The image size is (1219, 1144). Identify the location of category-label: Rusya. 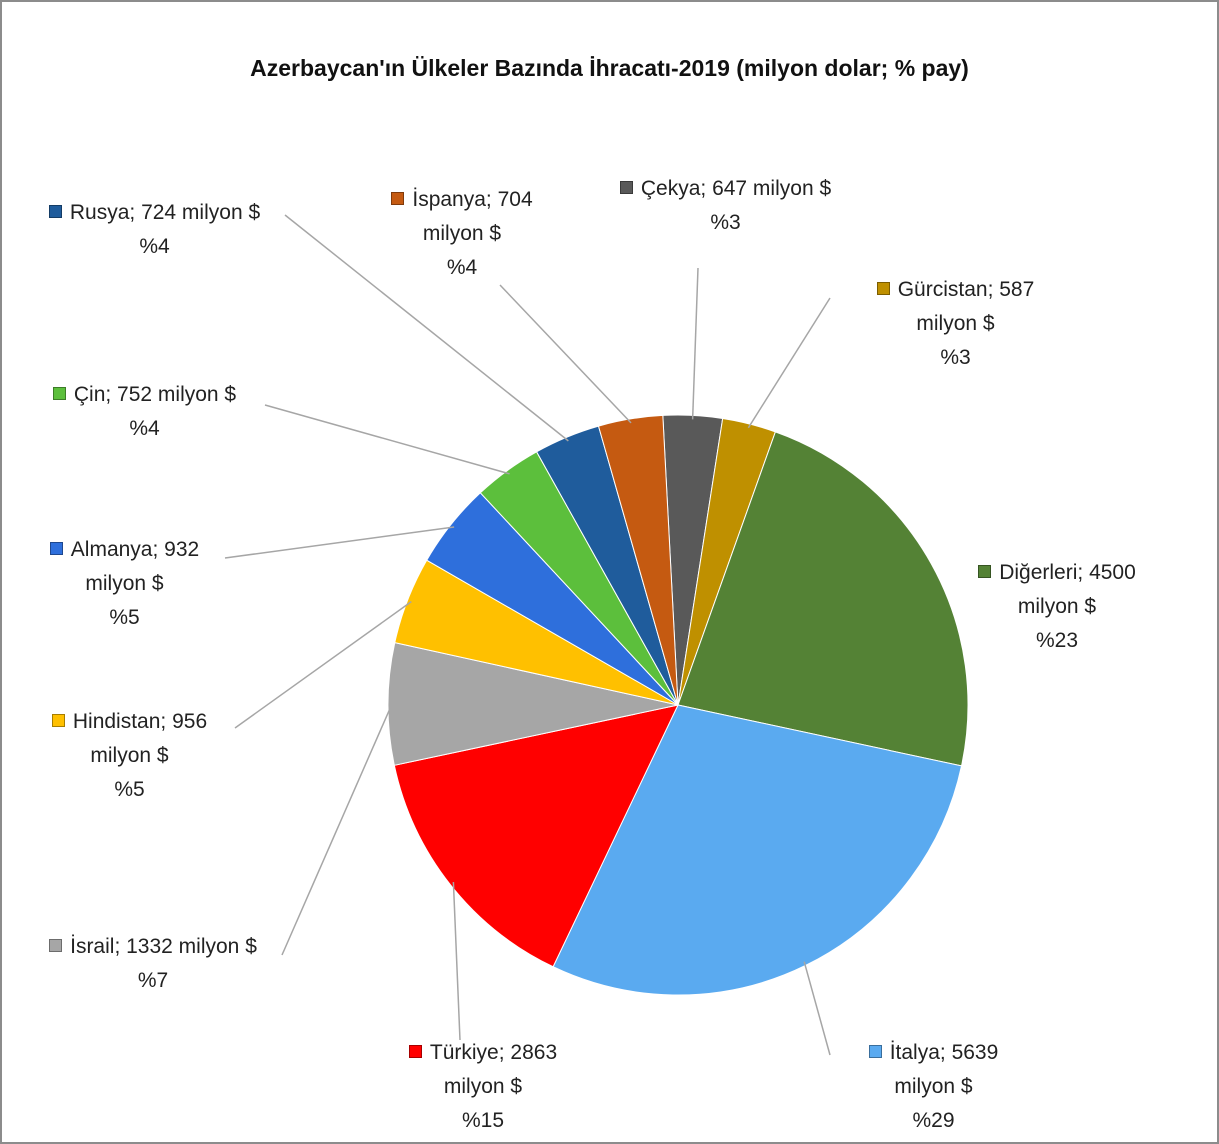
(99, 212).